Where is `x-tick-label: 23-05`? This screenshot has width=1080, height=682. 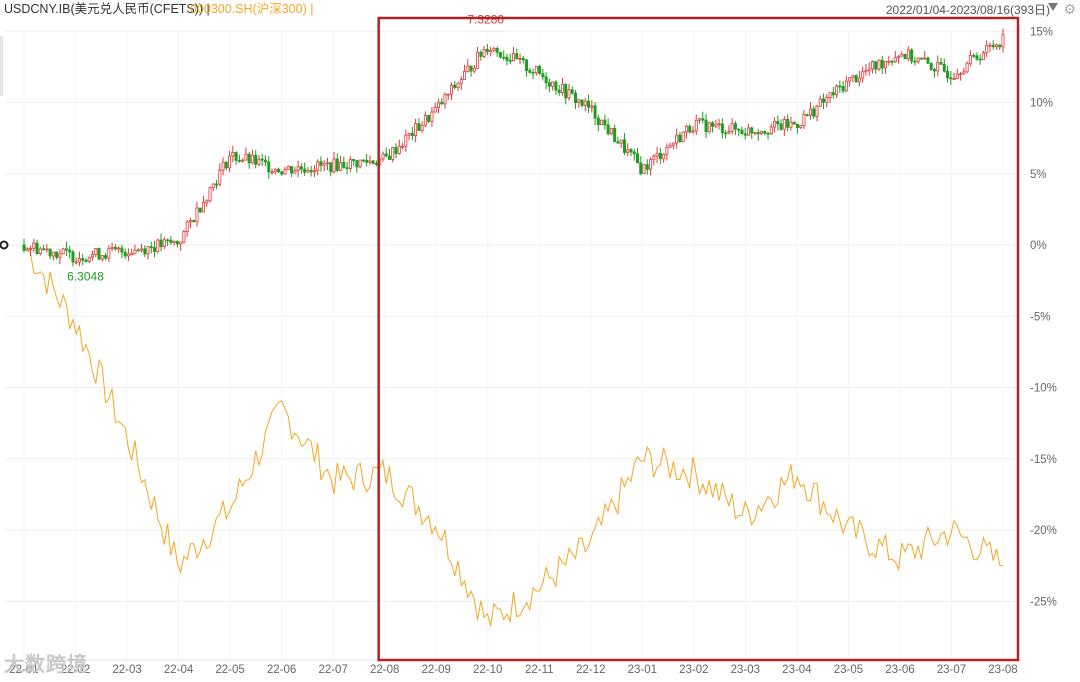 x-tick-label: 23-05 is located at coordinates (848, 670).